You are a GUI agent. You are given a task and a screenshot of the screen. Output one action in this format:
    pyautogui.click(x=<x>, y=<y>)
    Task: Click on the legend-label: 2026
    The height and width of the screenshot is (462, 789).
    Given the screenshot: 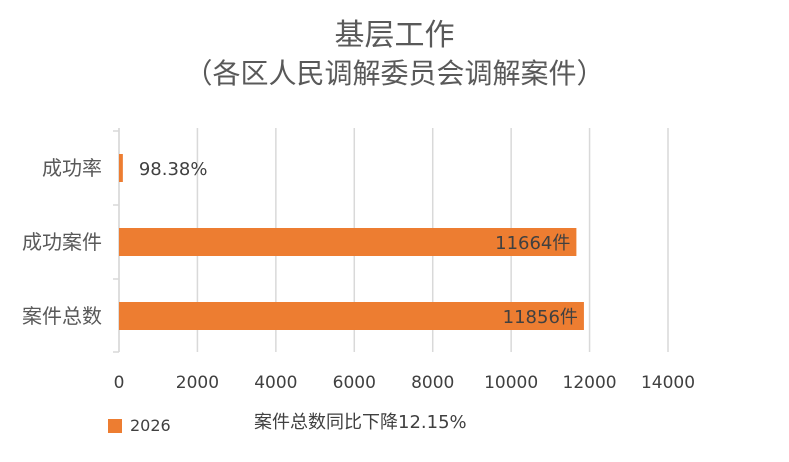 What is the action you would take?
    pyautogui.click(x=150, y=425)
    